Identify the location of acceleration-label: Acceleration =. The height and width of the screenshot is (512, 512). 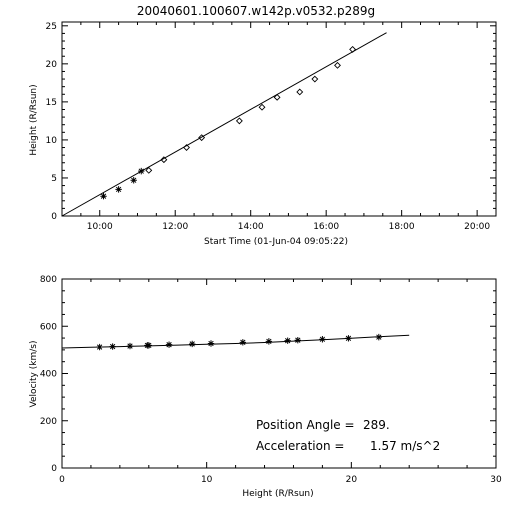
(300, 446).